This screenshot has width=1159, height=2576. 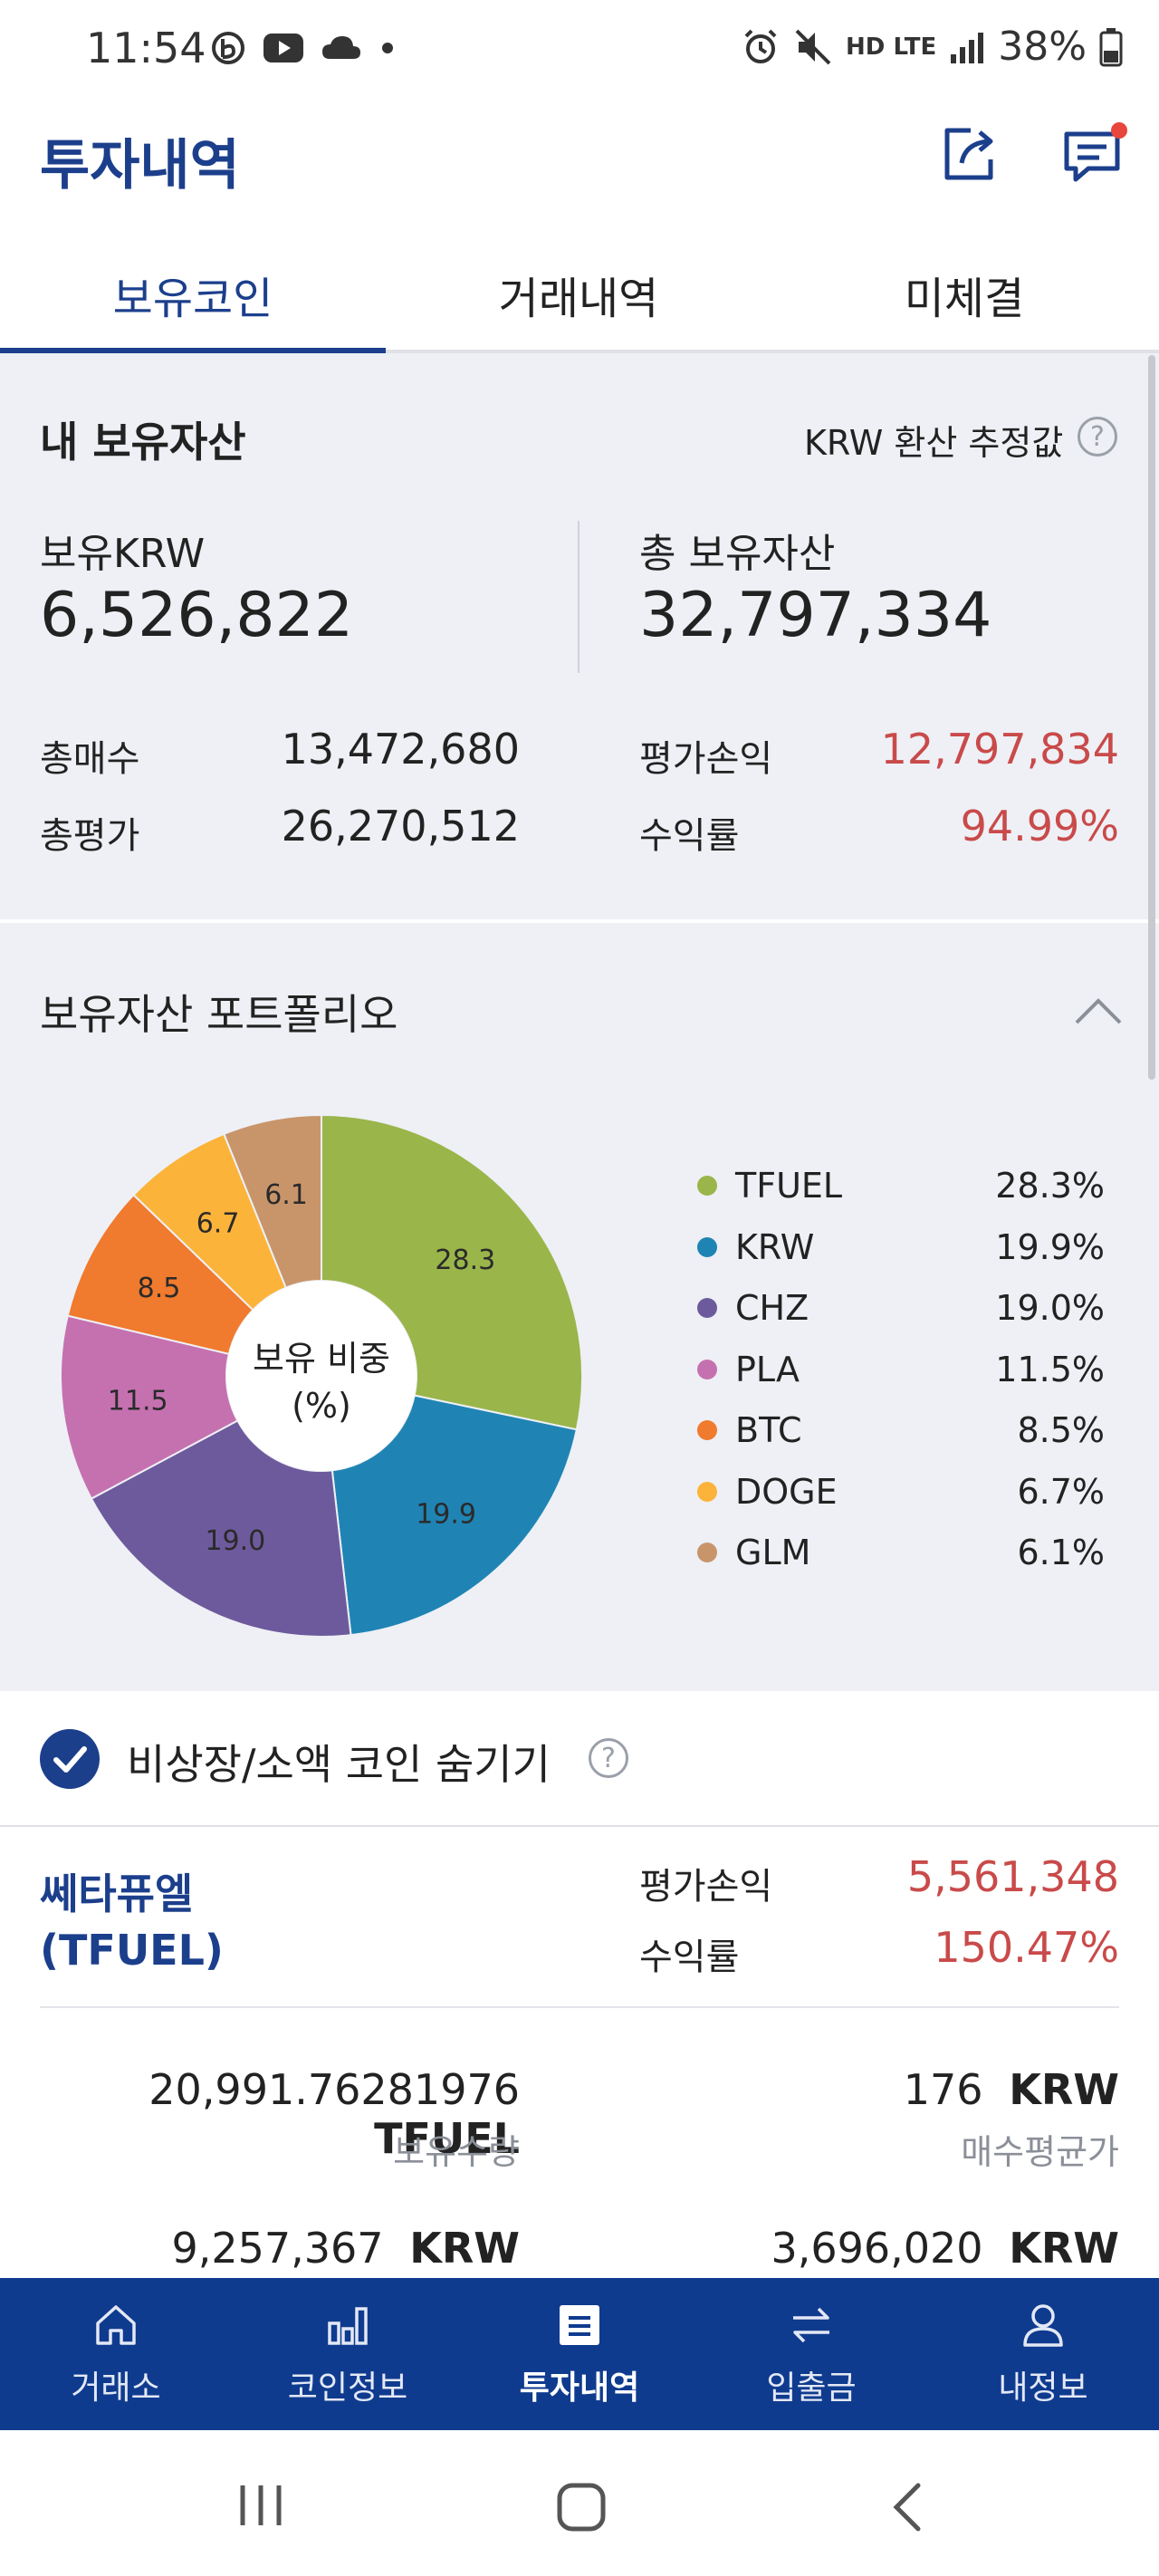 I want to click on pie-label-tfuel: 28.3, so click(x=465, y=1260).